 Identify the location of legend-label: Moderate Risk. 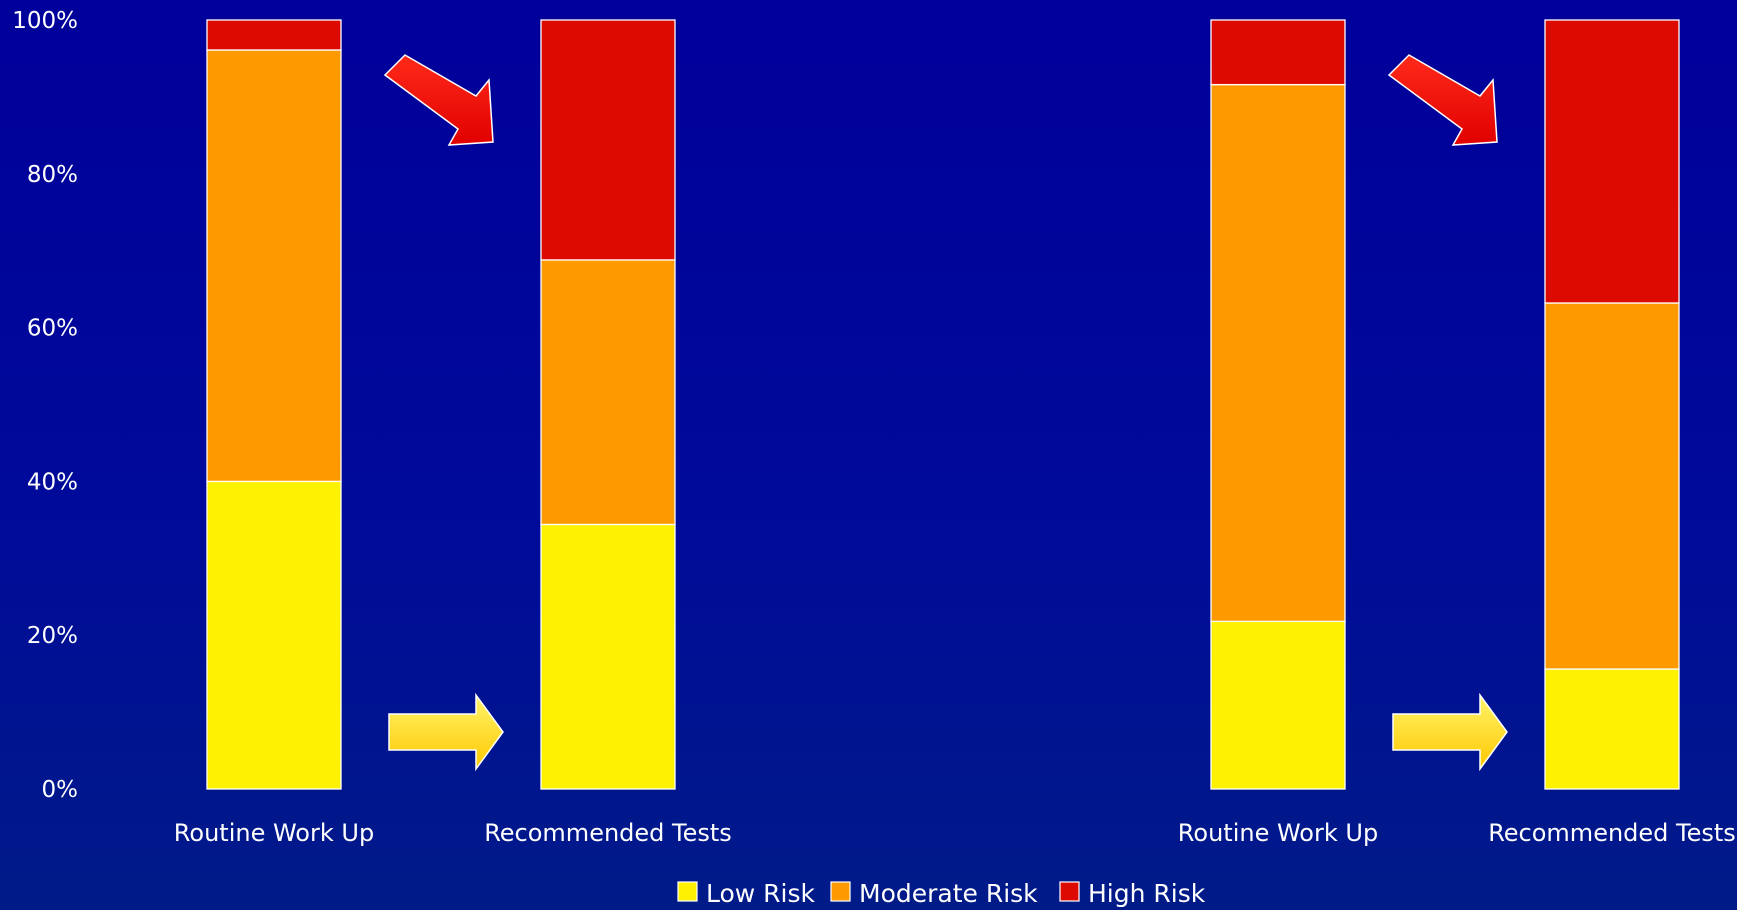
(948, 893).